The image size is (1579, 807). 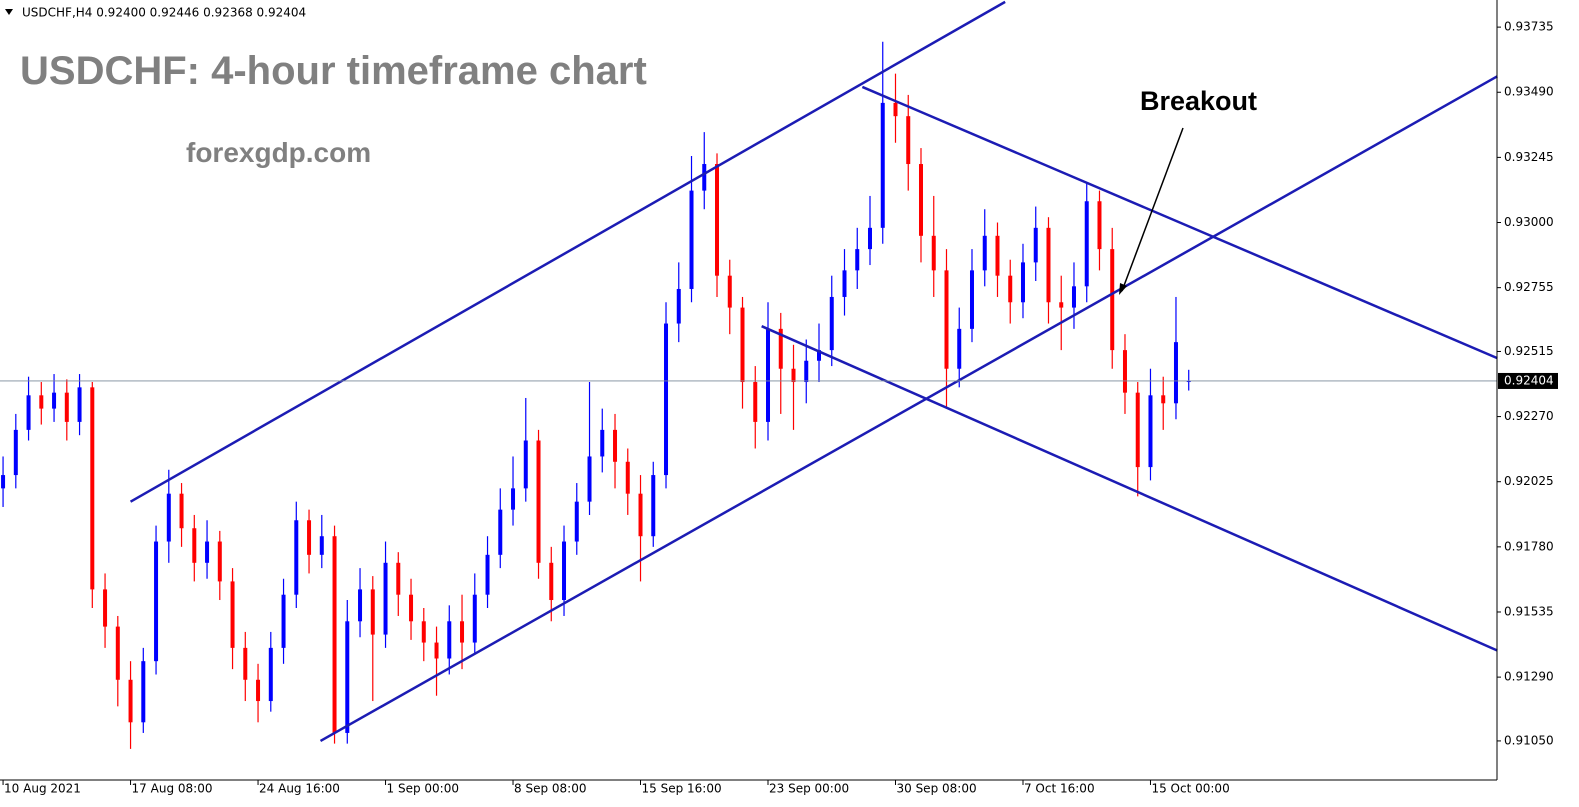 What do you see at coordinates (278, 152) in the screenshot?
I see `watermark: forexgdp.com` at bounding box center [278, 152].